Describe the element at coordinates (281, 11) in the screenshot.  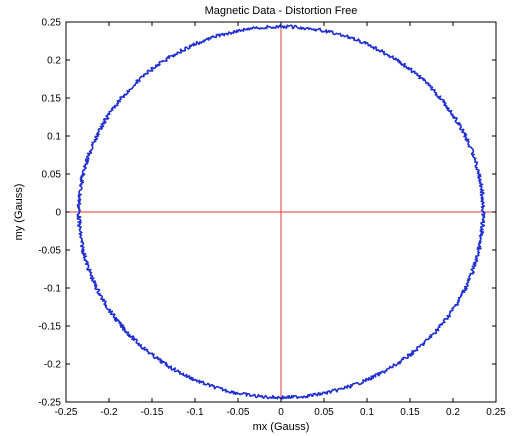
I see `chart-title: Magnetic Data - Distortion Free` at that location.